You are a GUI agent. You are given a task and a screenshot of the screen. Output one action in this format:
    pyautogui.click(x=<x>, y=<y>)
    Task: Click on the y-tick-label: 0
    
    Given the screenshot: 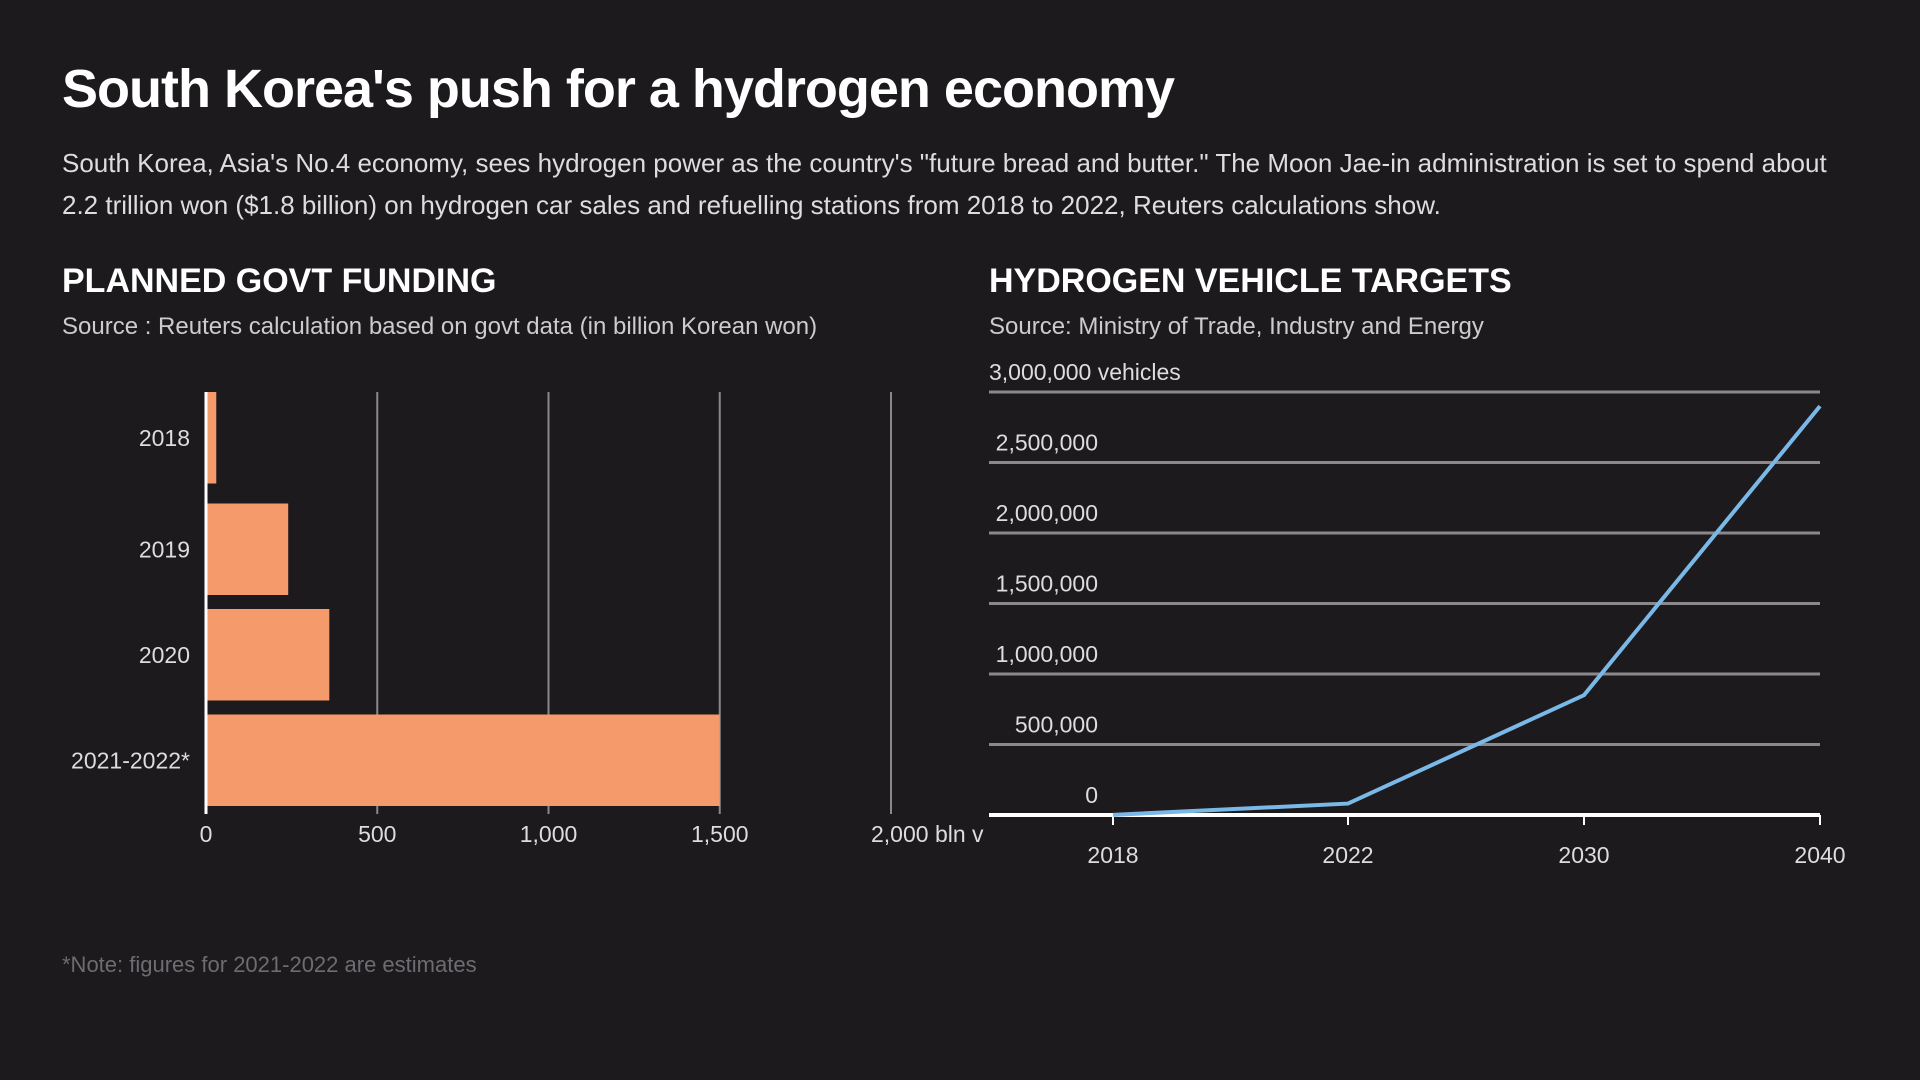 What is the action you would take?
    pyautogui.click(x=1091, y=795)
    